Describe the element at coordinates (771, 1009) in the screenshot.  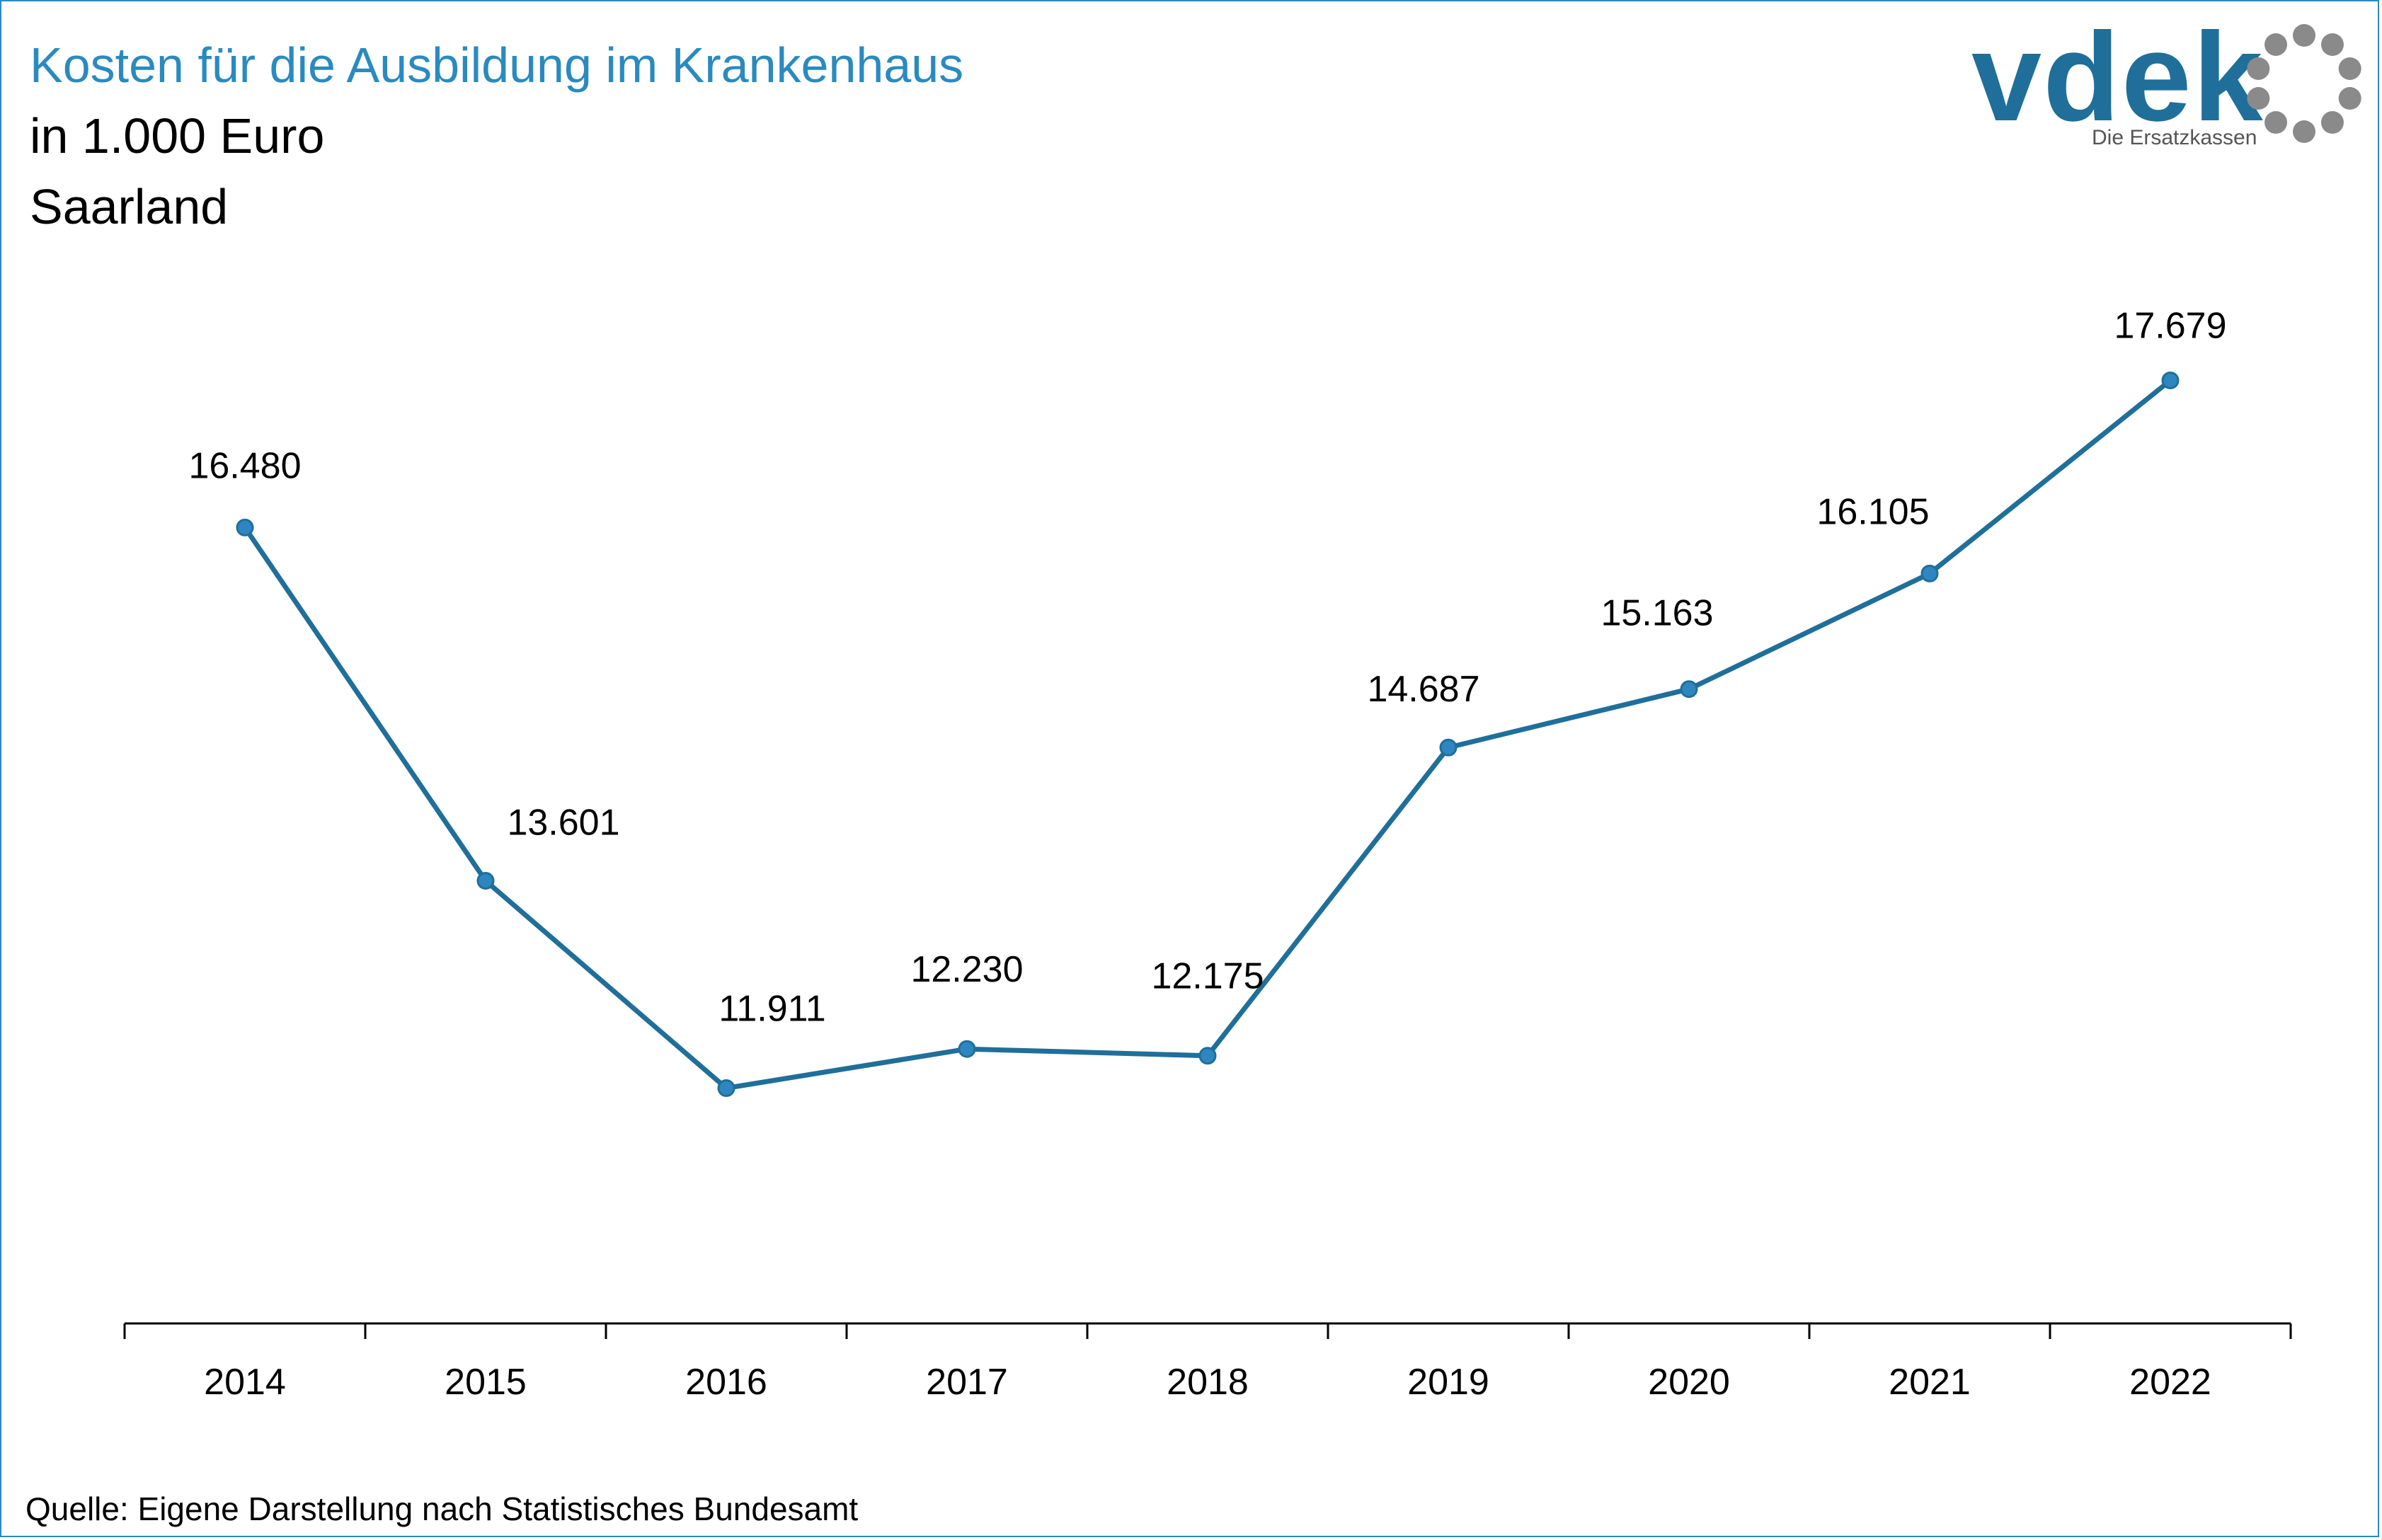
I see `data-label: 11.911` at that location.